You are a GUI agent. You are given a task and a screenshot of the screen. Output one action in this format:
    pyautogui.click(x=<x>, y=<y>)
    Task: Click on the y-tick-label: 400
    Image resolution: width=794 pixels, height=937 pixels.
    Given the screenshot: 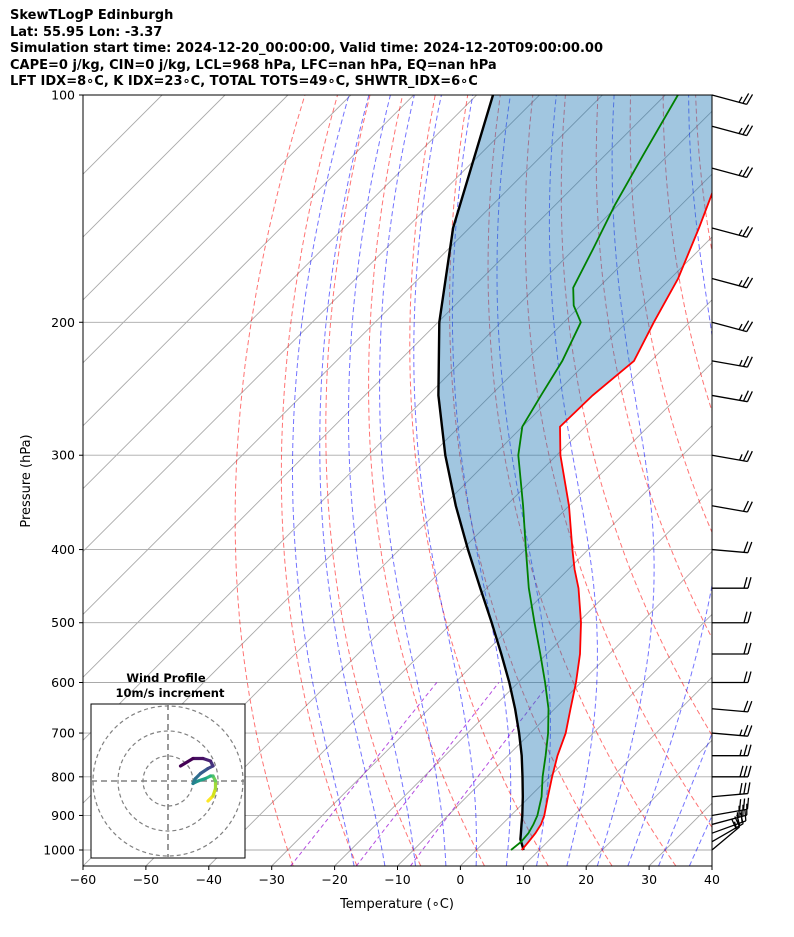 What is the action you would take?
    pyautogui.click(x=63, y=549)
    